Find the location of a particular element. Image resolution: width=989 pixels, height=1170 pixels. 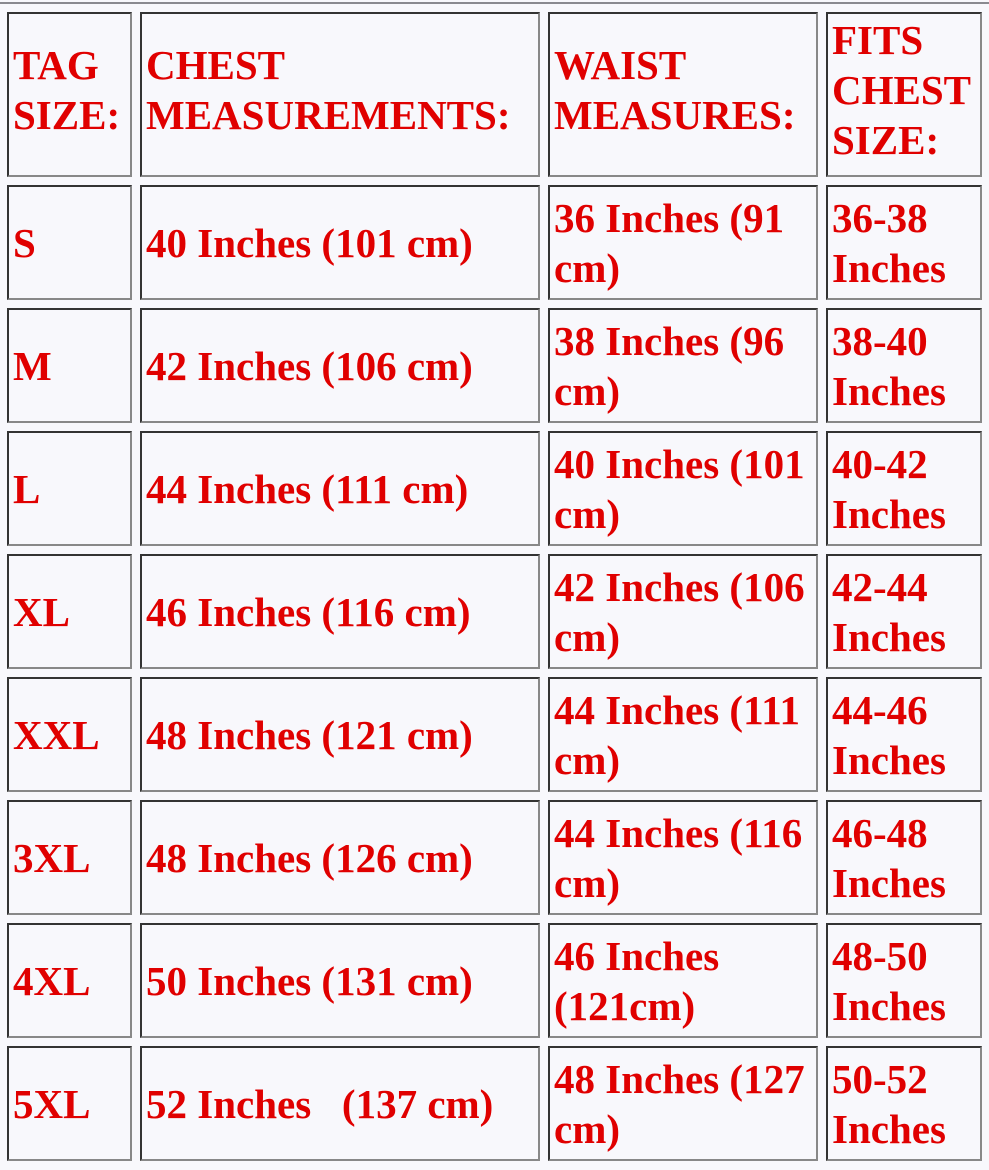

chest-cell: 48 Inches (121 cm) is located at coordinates (340, 734).